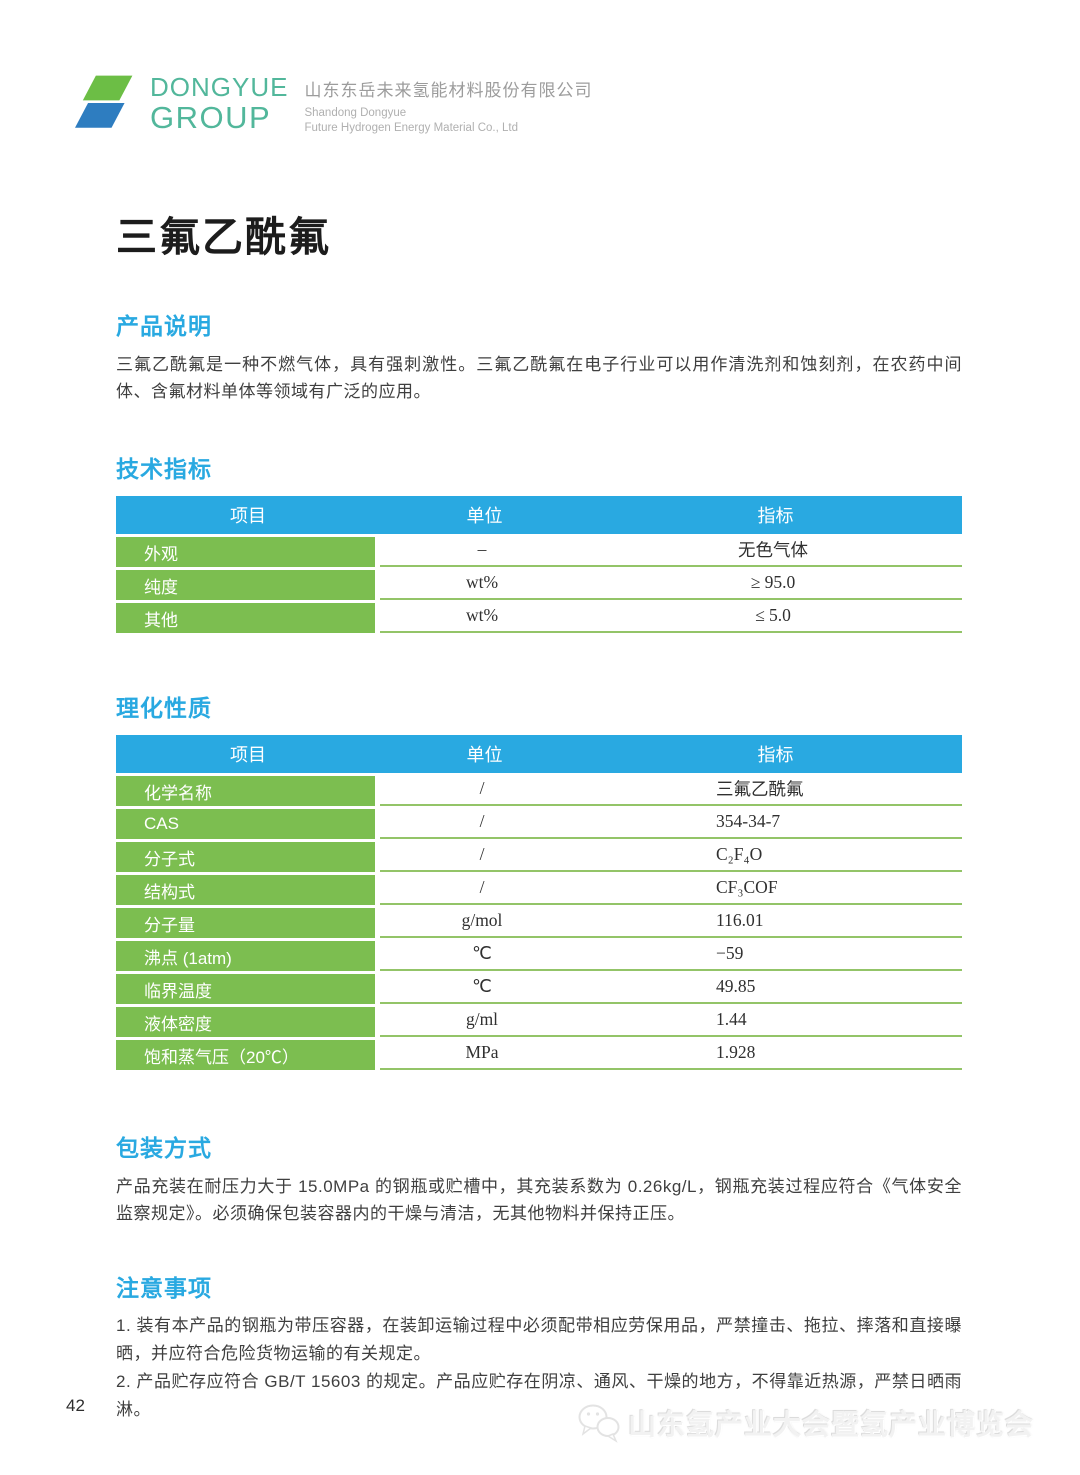 This screenshot has width=1080, height=1475. I want to click on chat-bubbles-icon, so click(599, 1423).